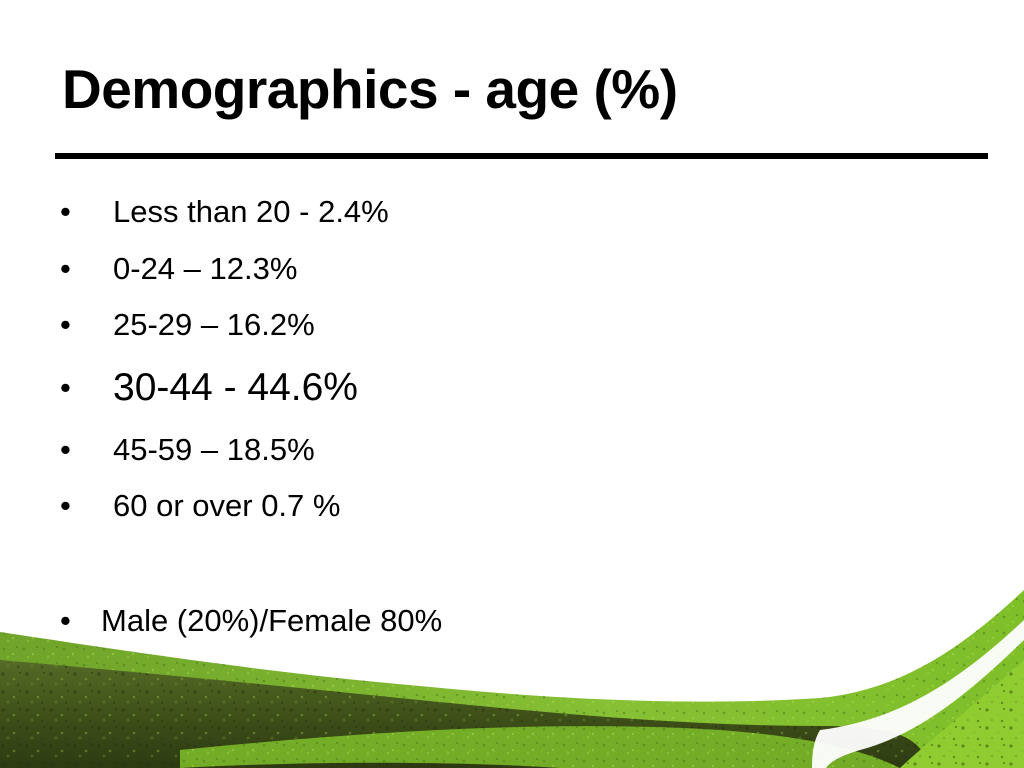 This screenshot has width=1024, height=768. I want to click on bullet-text: 0-24 – 12.3%, so click(205, 268).